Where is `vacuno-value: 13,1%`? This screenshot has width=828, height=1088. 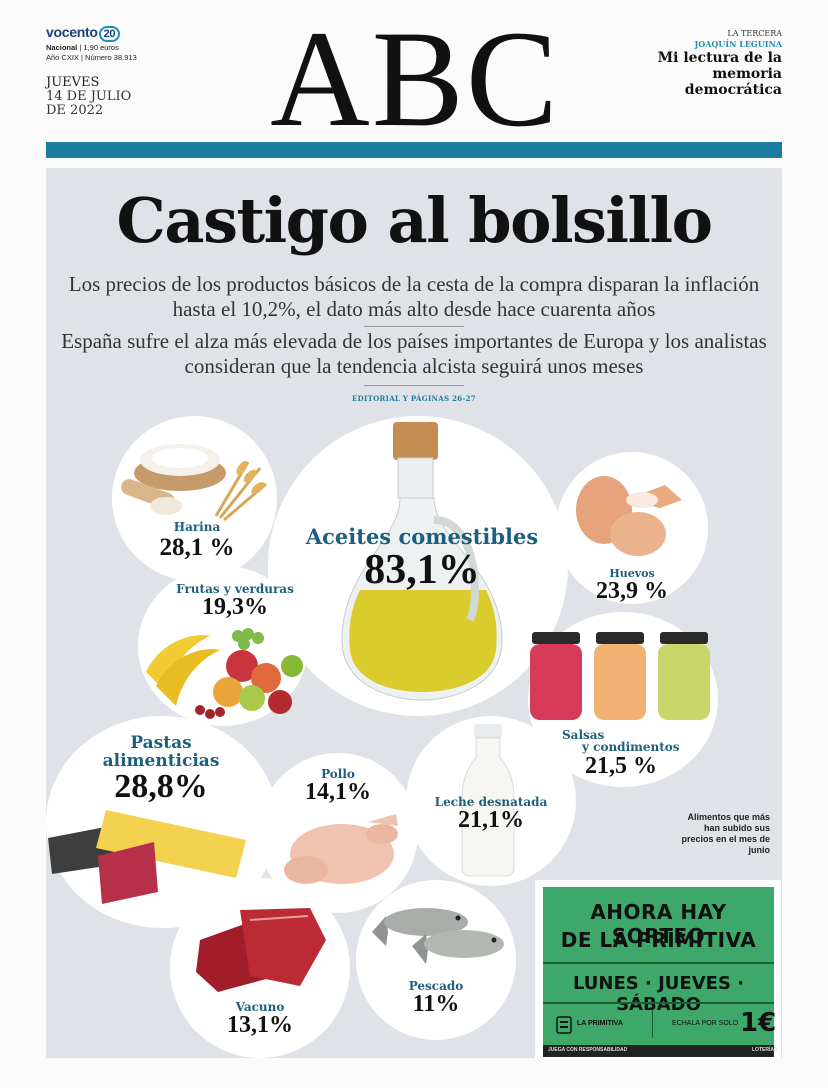 vacuno-value: 13,1% is located at coordinates (260, 1025).